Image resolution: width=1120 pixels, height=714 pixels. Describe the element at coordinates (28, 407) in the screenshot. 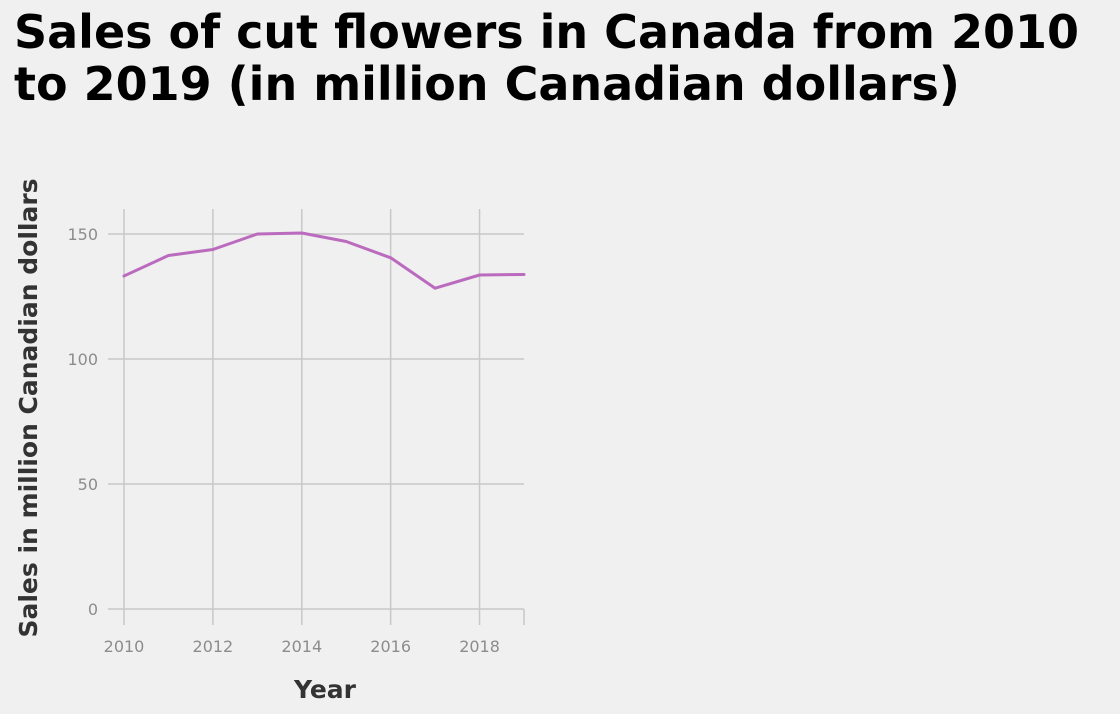

I see `y-axis-label: Sales in million Canadian dollars` at that location.